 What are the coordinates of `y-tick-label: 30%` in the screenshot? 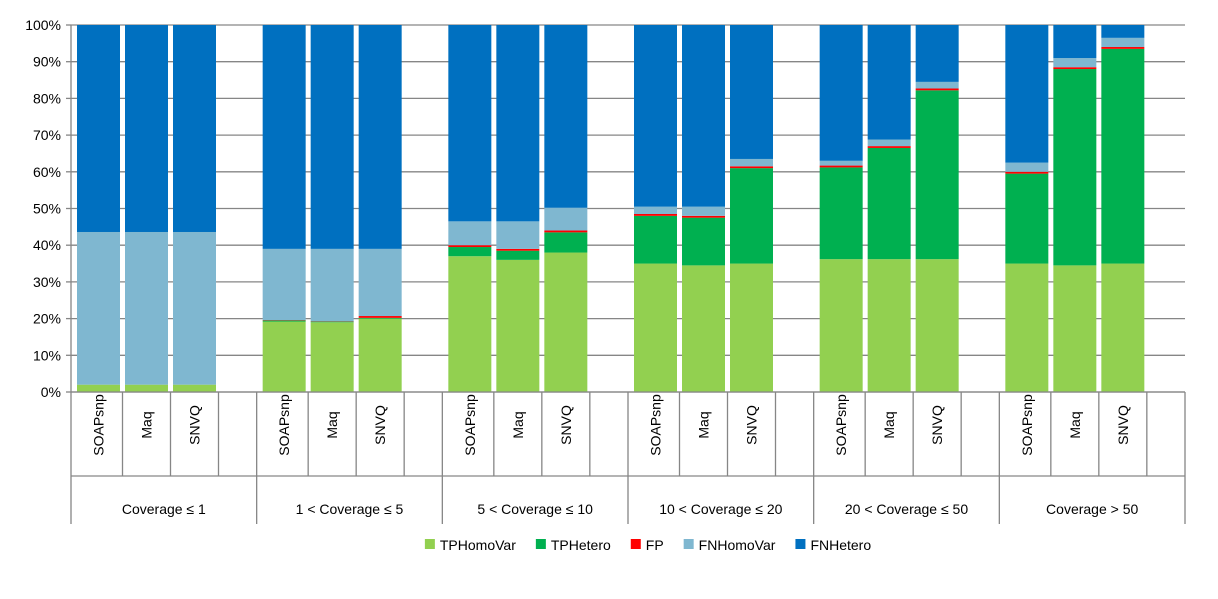 It's located at (47, 282).